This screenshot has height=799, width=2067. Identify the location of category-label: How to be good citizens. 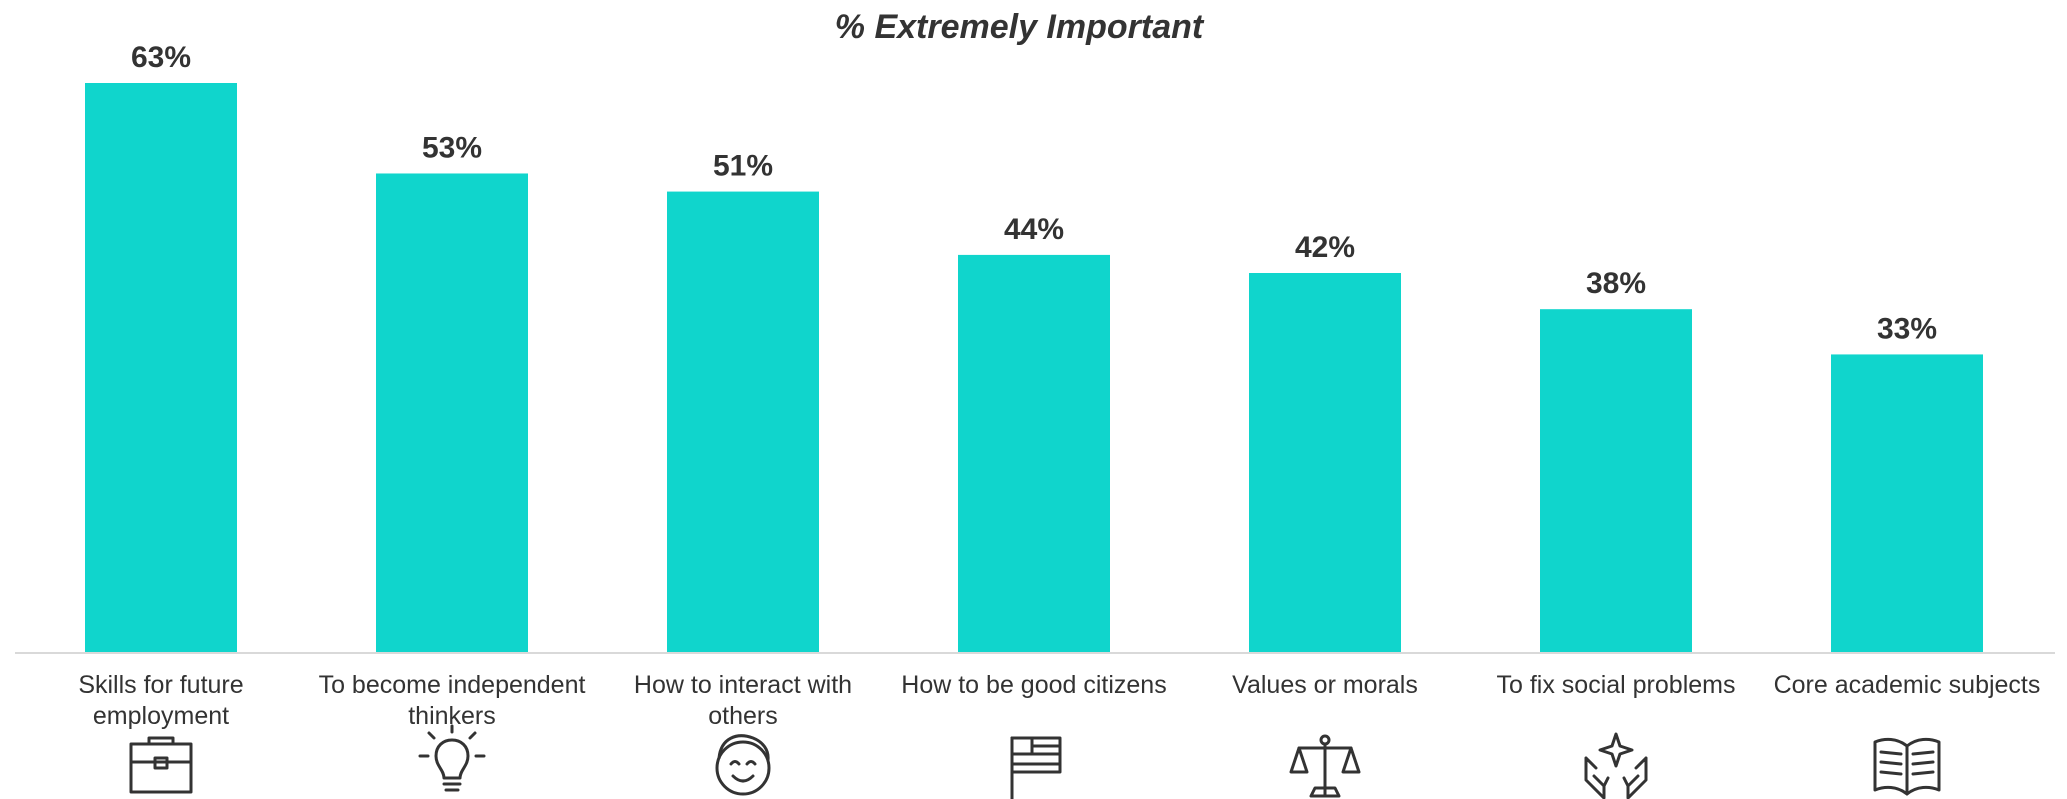
(1033, 685).